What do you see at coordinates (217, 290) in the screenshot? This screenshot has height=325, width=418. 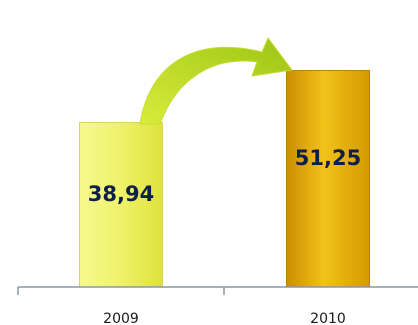 I see `x-axis` at bounding box center [217, 290].